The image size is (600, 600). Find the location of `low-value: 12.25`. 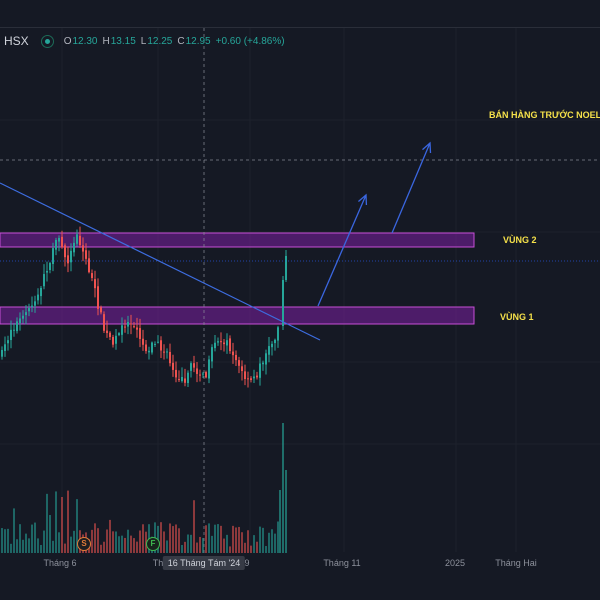

low-value: 12.25 is located at coordinates (160, 41).